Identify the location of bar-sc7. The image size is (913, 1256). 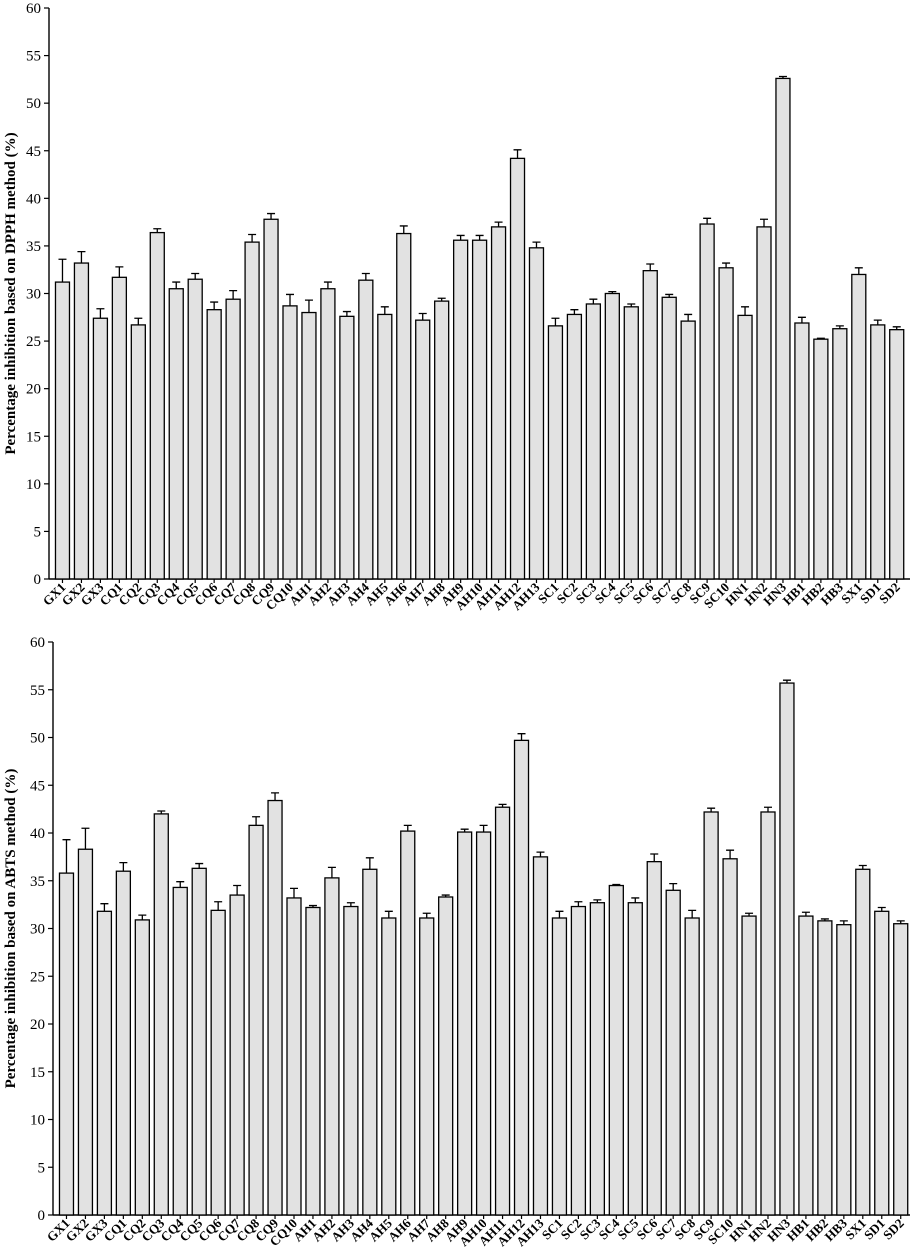
(669, 438).